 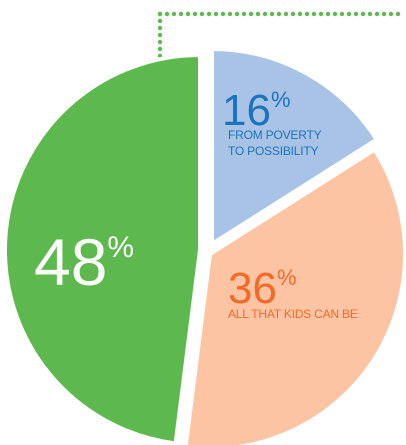 I want to click on slice-3-percent: 48%, so click(x=84, y=262).